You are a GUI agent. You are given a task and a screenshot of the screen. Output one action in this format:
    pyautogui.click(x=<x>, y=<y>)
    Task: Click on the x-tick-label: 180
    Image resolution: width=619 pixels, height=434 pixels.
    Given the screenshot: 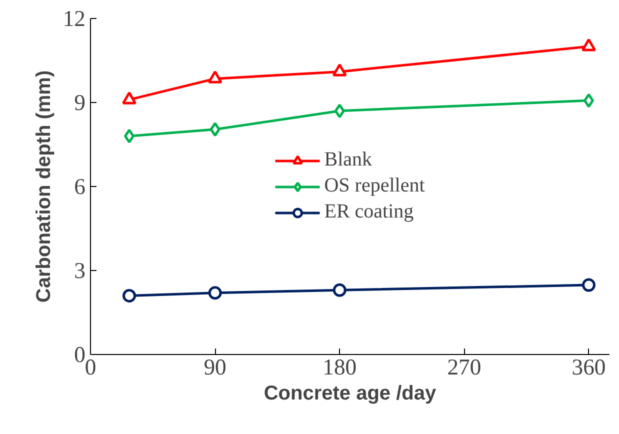 What is the action you would take?
    pyautogui.click(x=339, y=367)
    